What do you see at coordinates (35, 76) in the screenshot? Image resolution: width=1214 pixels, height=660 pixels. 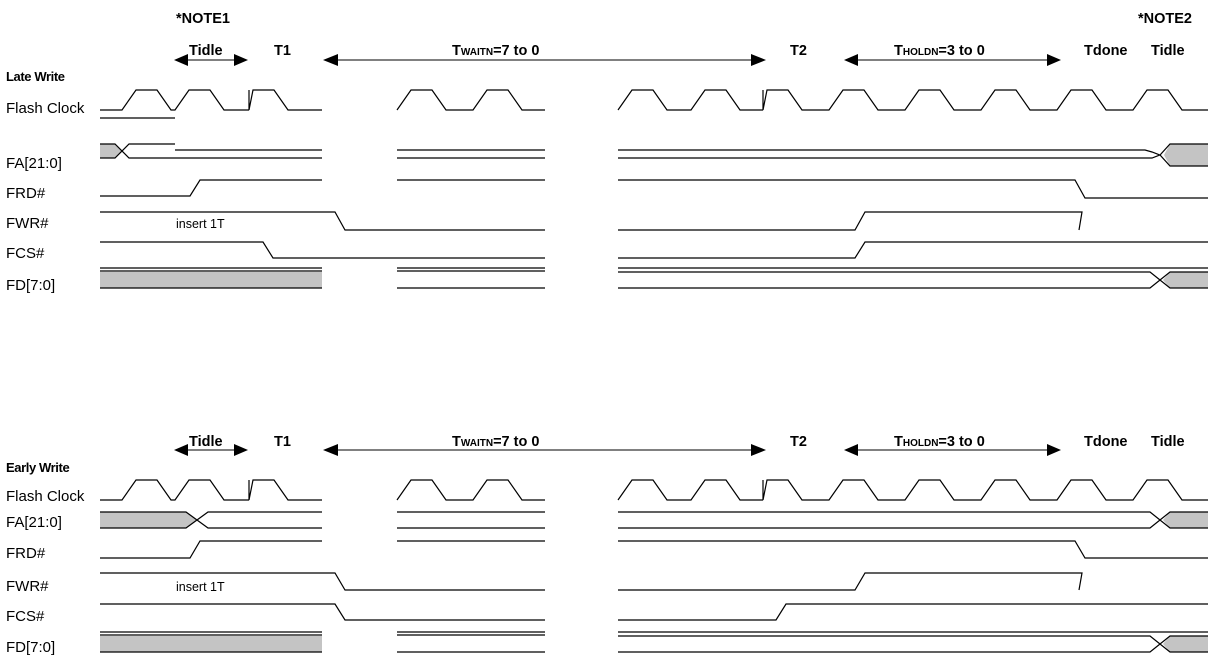 I see `section-title: Late Write` at bounding box center [35, 76].